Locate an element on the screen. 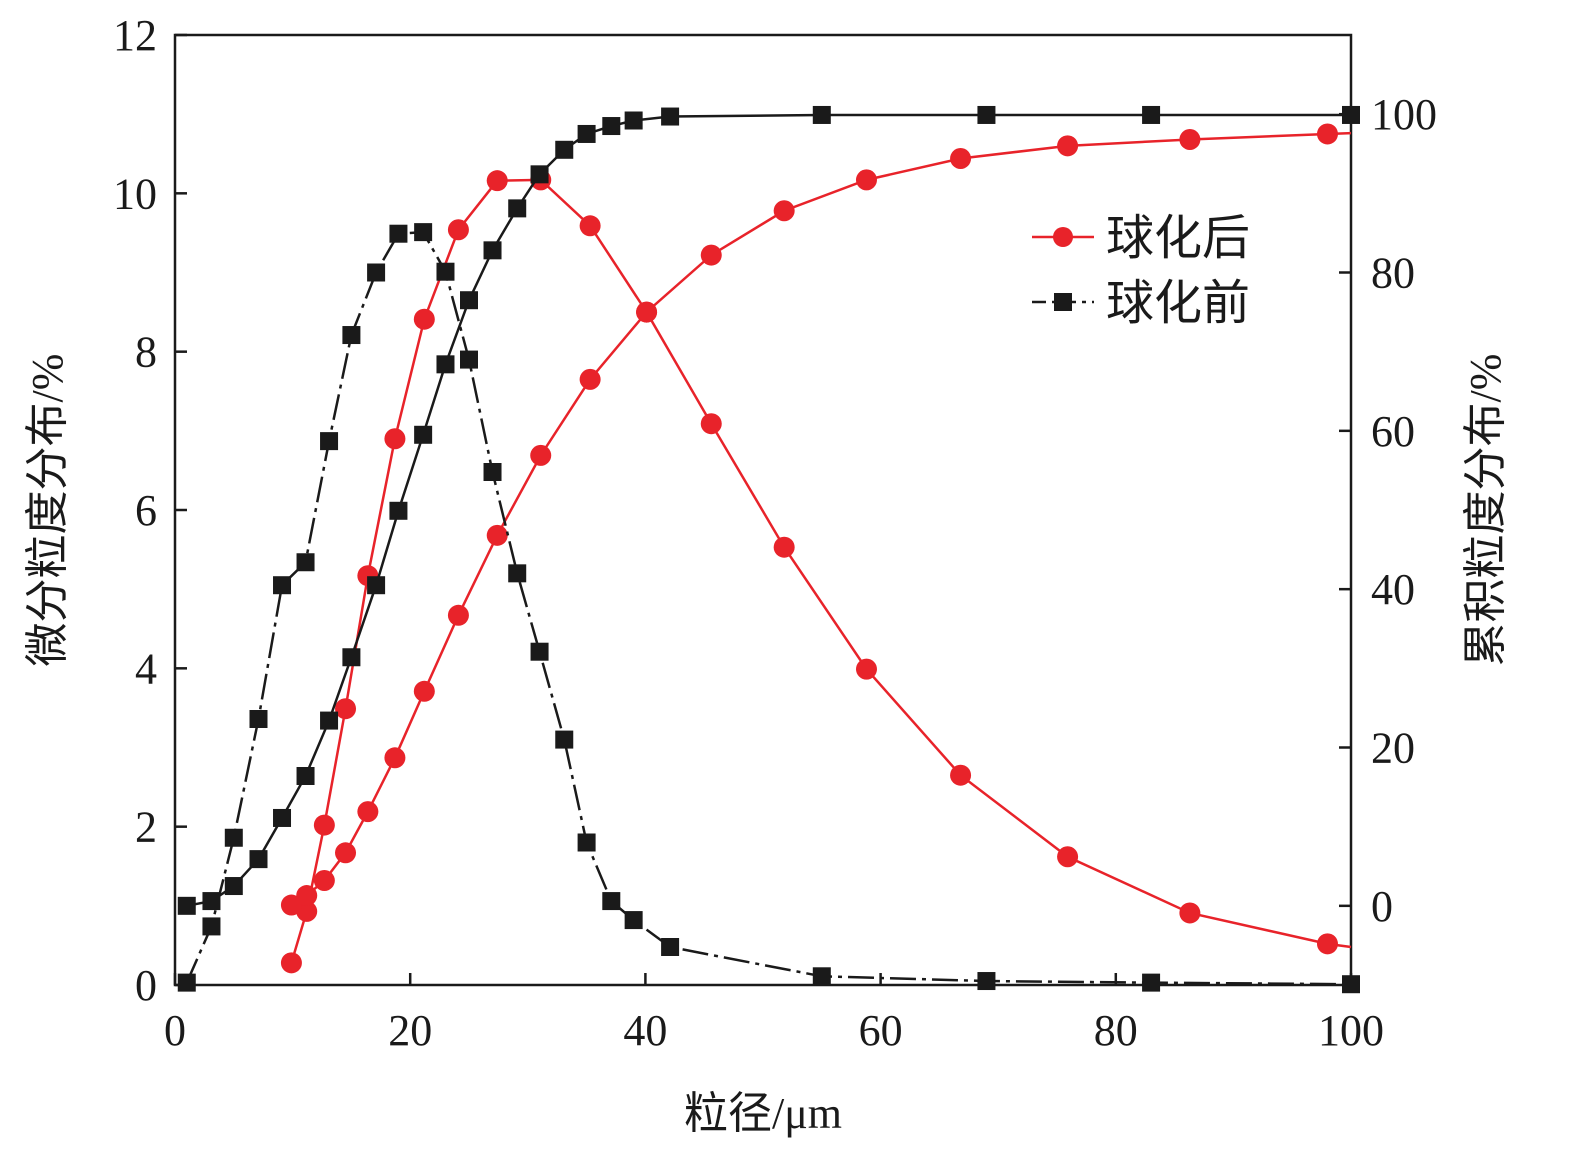  right-y-tick-label: 20 is located at coordinates (1393, 748).